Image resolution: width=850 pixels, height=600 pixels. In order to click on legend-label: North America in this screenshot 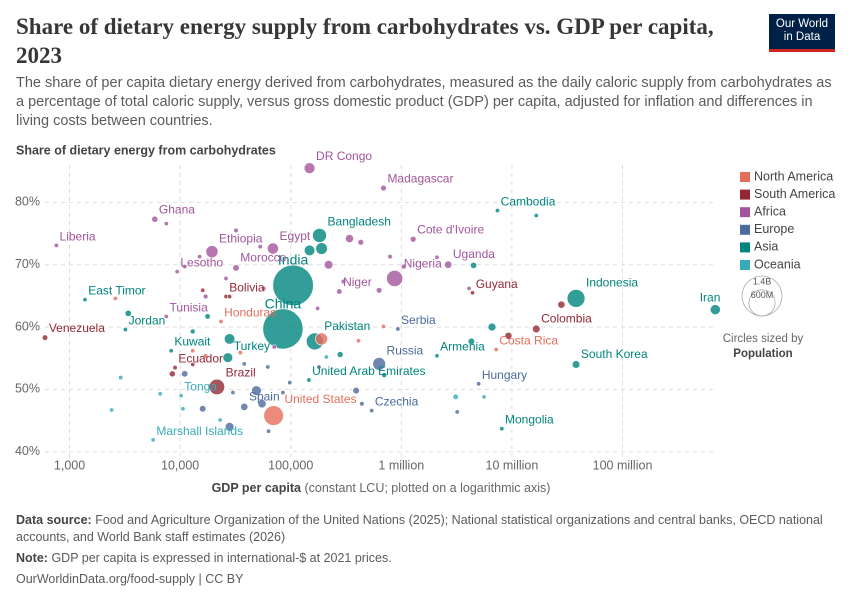, I will do `click(793, 176)`.